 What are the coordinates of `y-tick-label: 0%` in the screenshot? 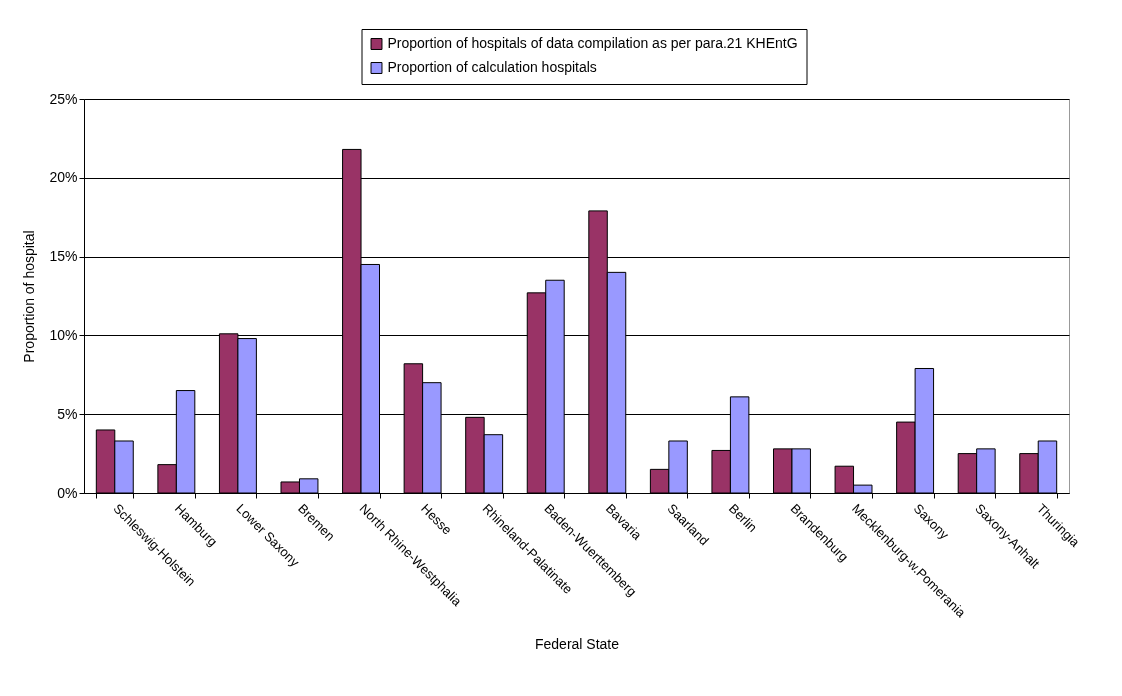 It's located at (67, 492).